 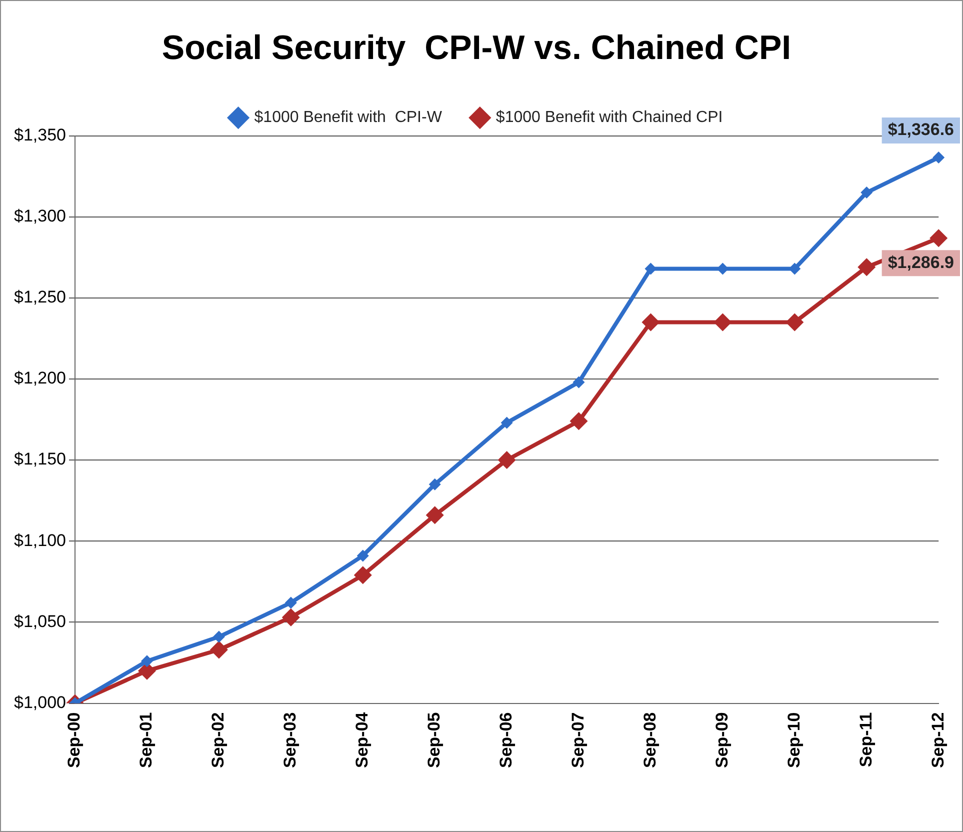 What do you see at coordinates (146, 740) in the screenshot?
I see `x-tick-label: Sep-01` at bounding box center [146, 740].